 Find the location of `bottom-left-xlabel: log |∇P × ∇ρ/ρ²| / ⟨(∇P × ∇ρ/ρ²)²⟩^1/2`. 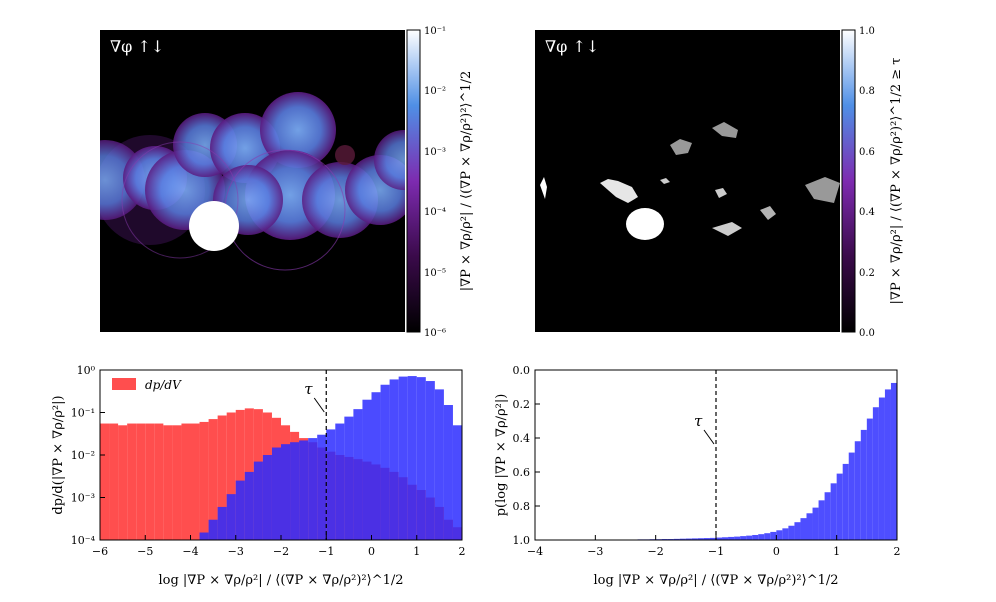

bottom-left-xlabel: log |∇P × ∇ρ/ρ²| / ⟨(∇P × ∇ρ/ρ²)²⟩^1/2 is located at coordinates (280, 580).